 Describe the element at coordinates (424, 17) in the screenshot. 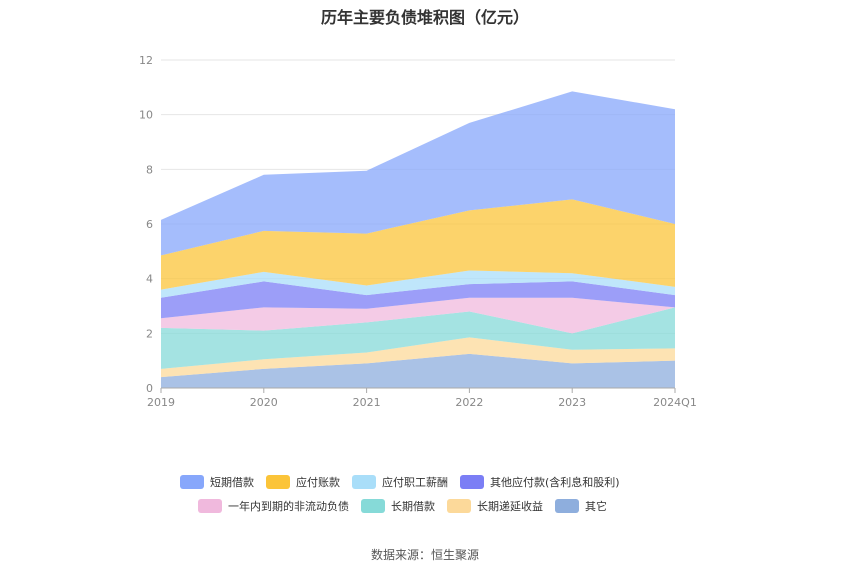

I see `chart-title: 历年主要负债堆积图（亿元）` at that location.